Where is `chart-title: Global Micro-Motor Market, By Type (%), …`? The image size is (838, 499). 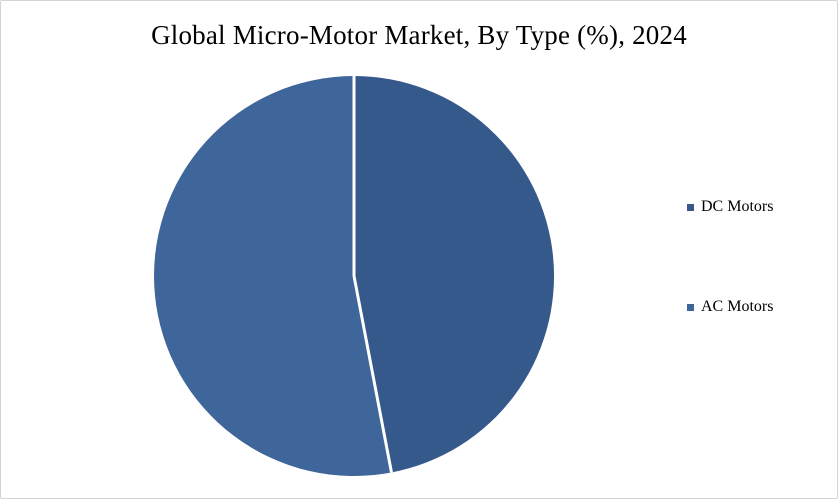
chart-title: Global Micro-Motor Market, By Type (%), … is located at coordinates (419, 35).